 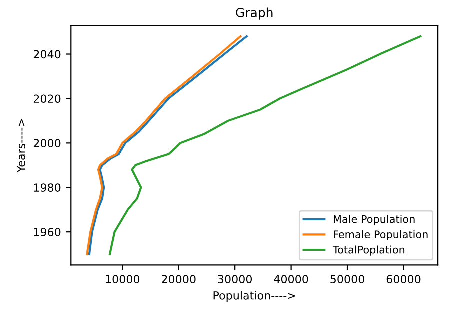 I want to click on y-tick-label: 1960, so click(x=47, y=232).